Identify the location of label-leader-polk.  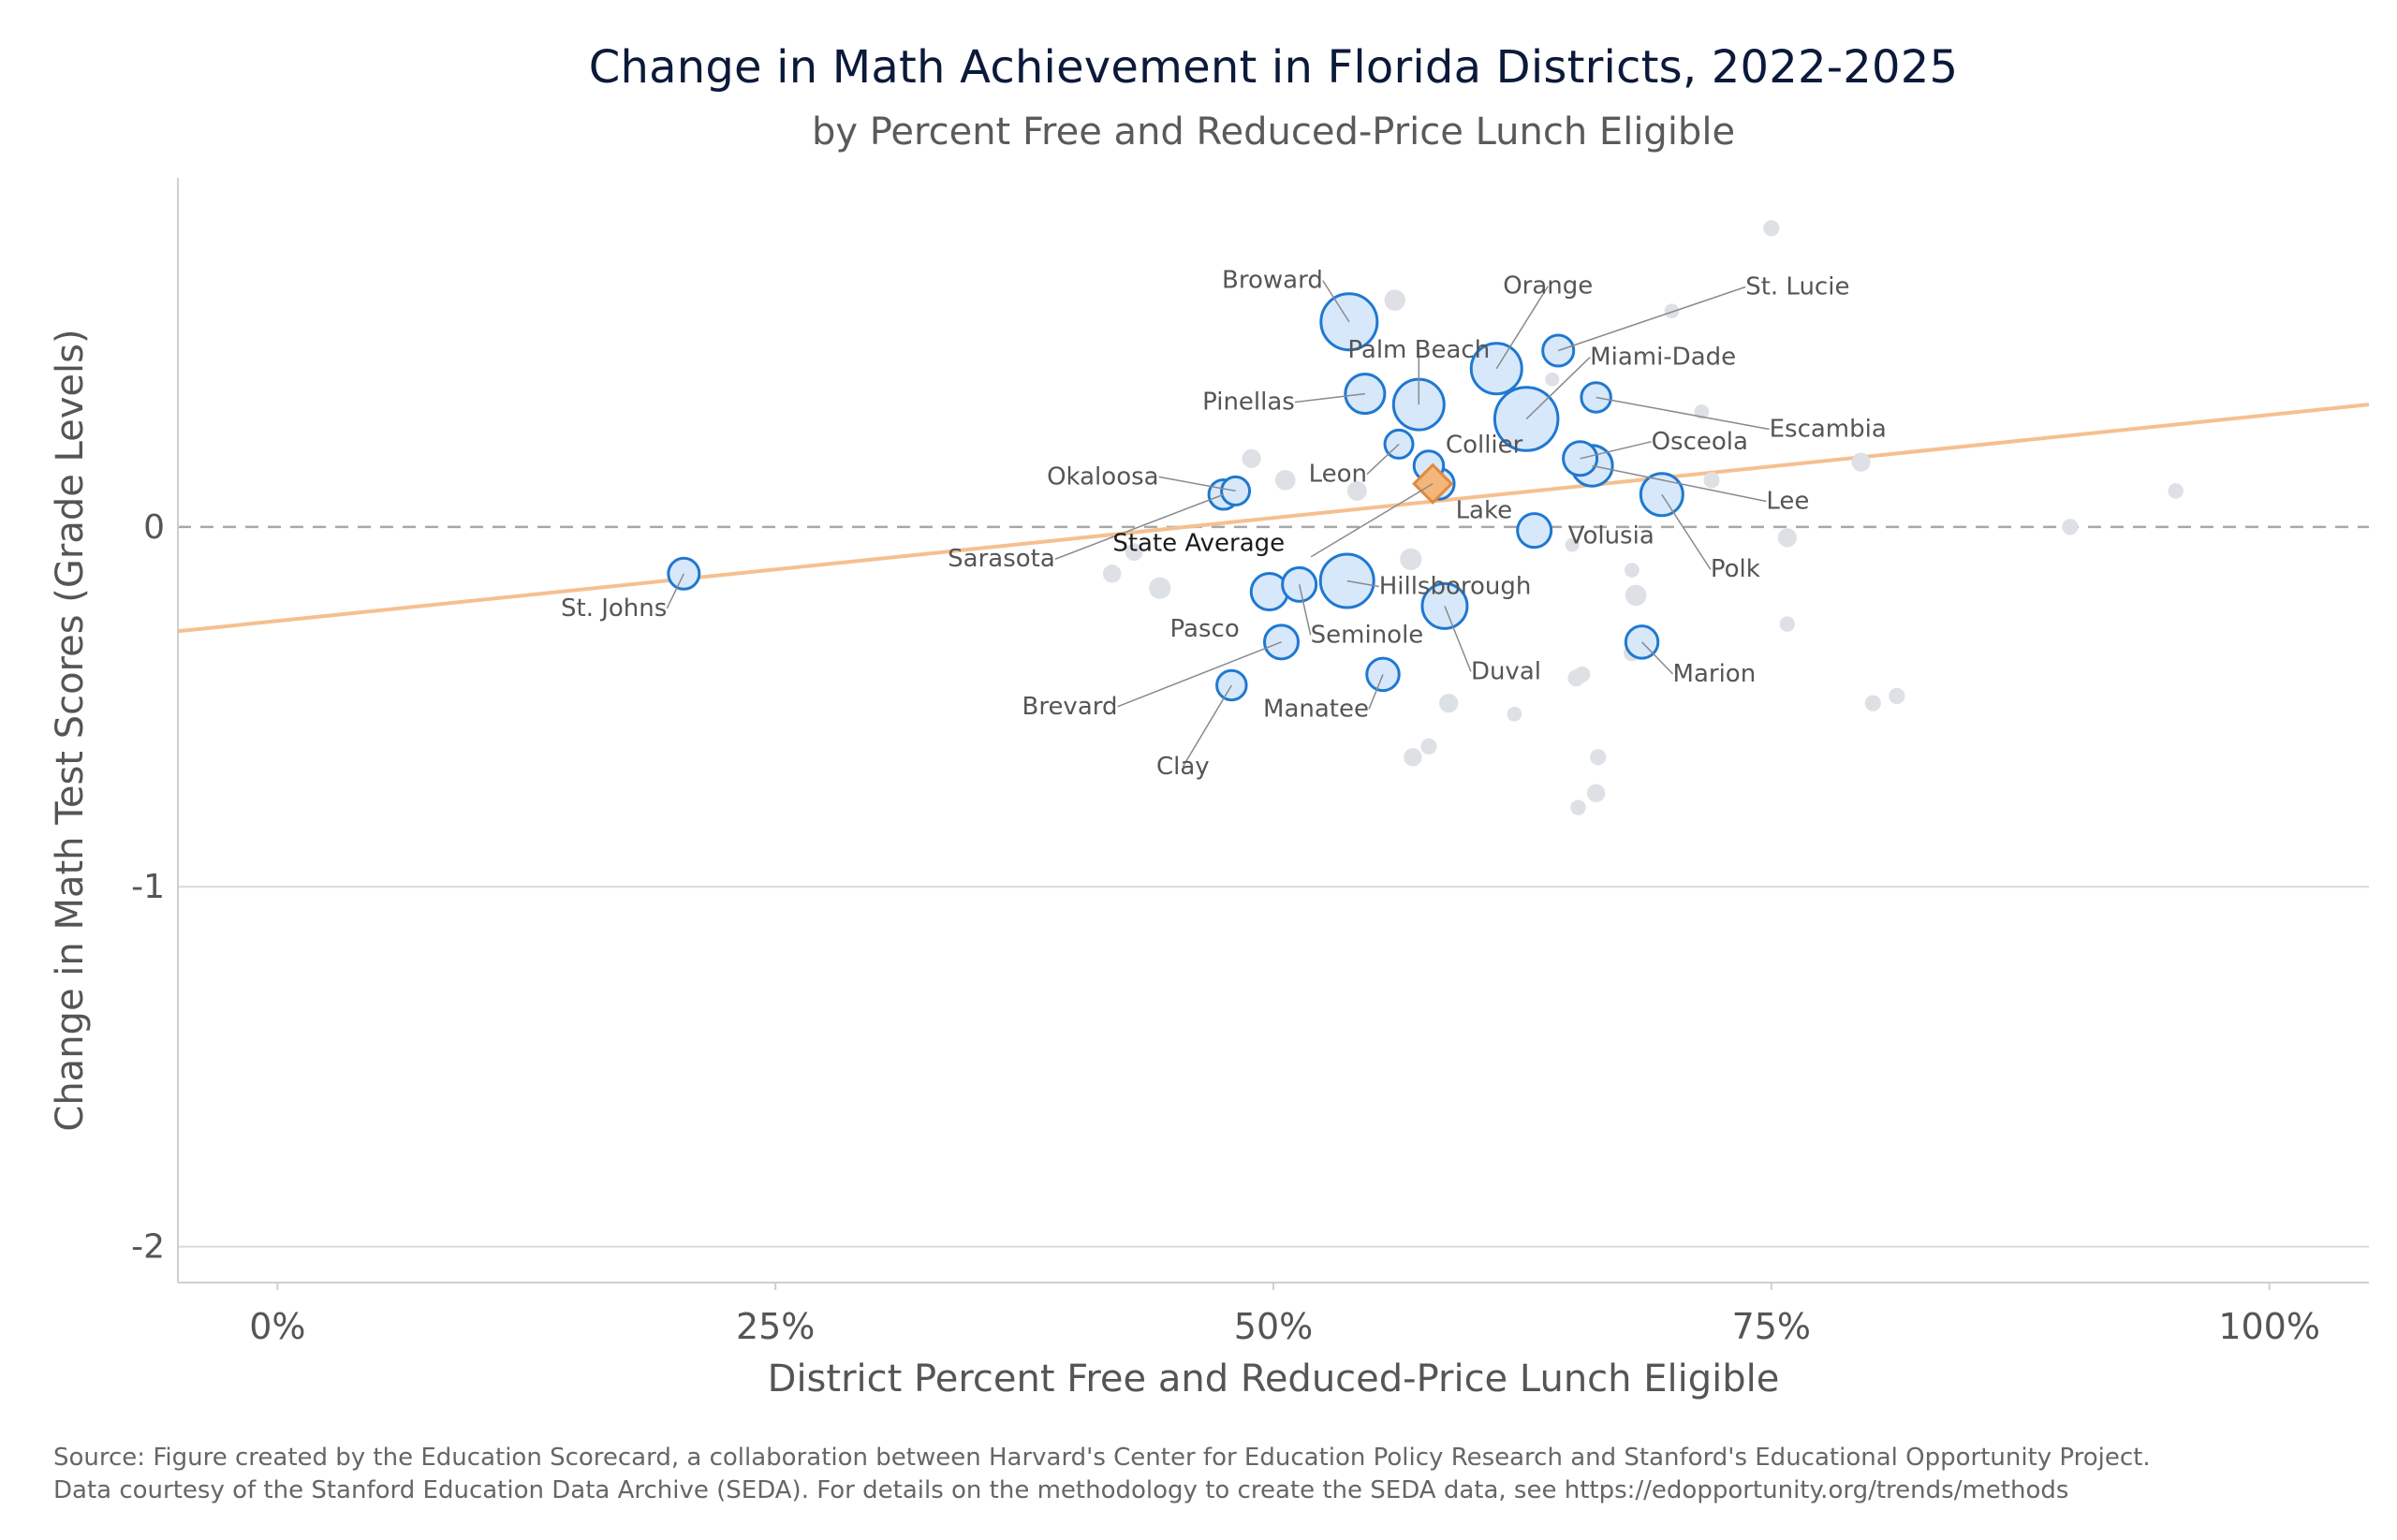
(1686, 531).